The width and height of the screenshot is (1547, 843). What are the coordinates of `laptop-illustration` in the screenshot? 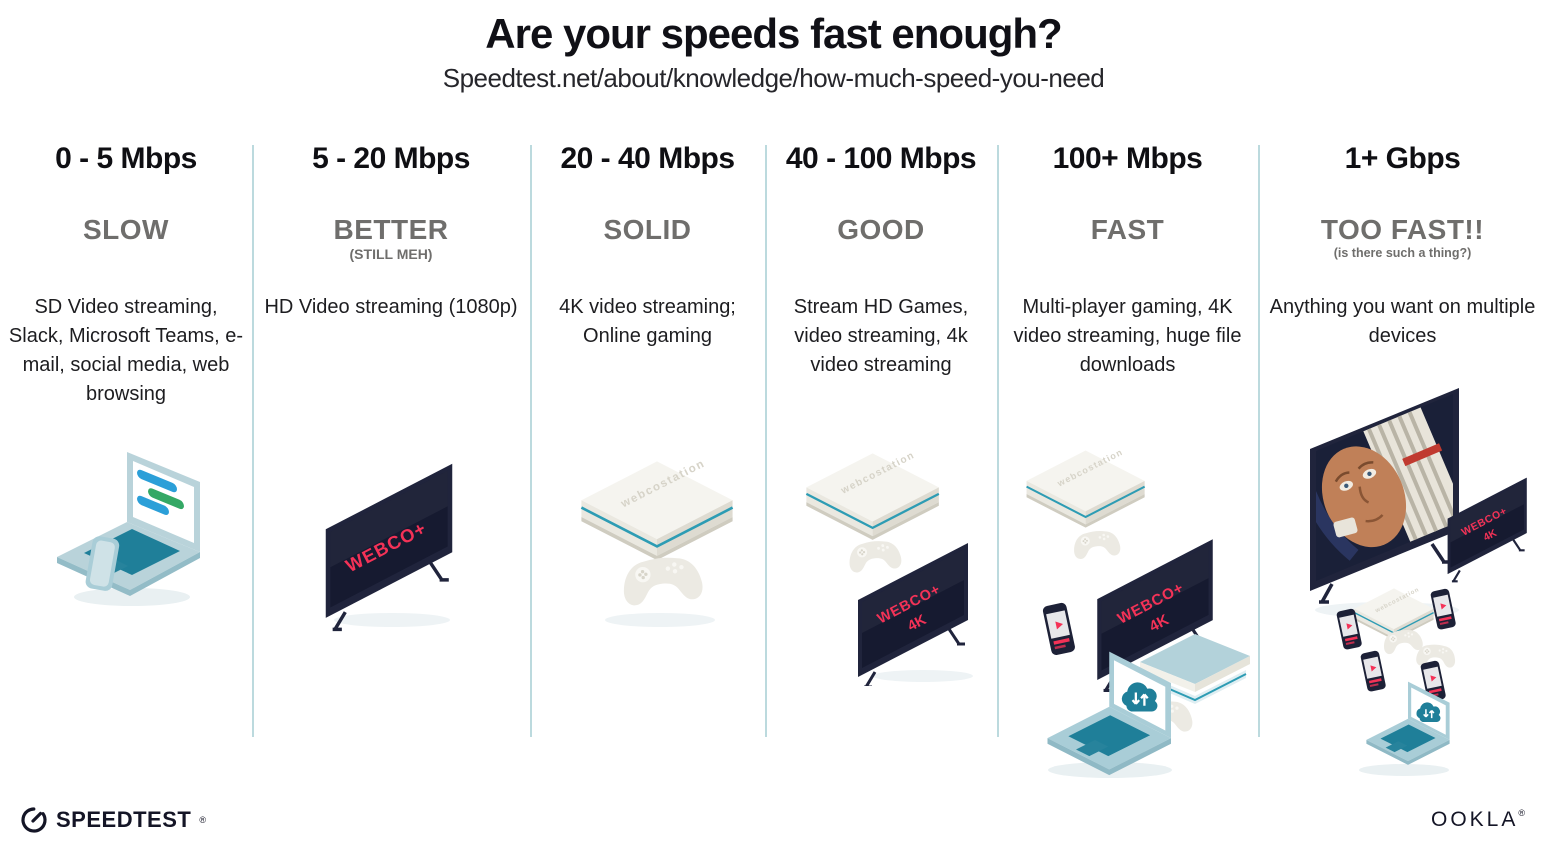 It's located at (128, 524).